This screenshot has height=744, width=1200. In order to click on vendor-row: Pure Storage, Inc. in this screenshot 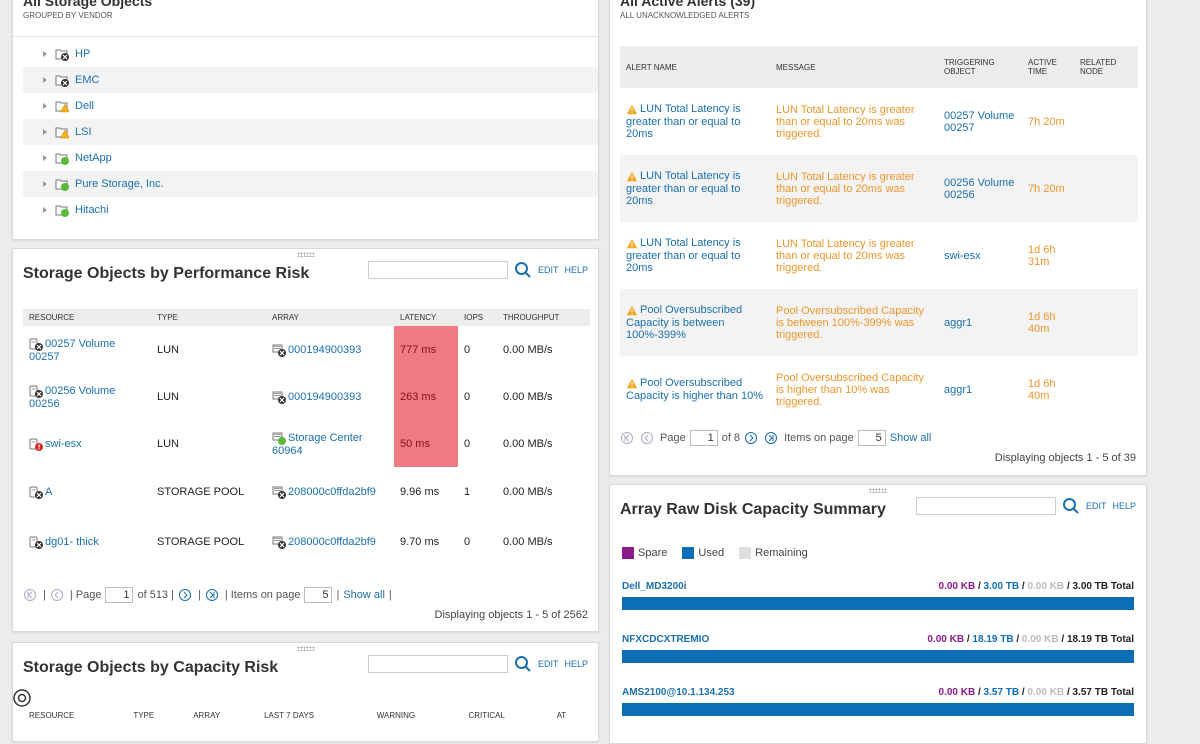, I will do `click(310, 184)`.